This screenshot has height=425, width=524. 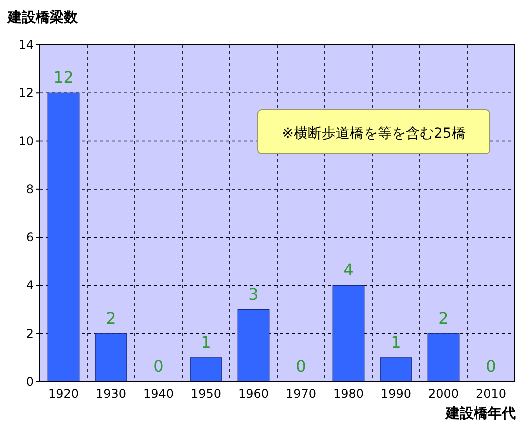 I want to click on y-tick-label: 8, so click(x=30, y=189).